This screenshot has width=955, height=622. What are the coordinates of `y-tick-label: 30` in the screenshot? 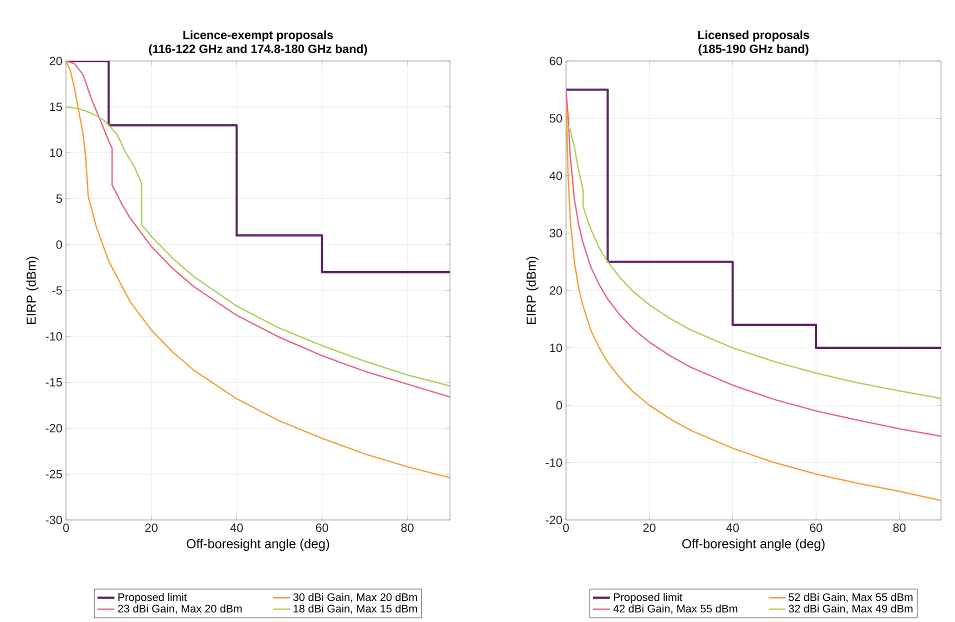 It's located at (556, 233).